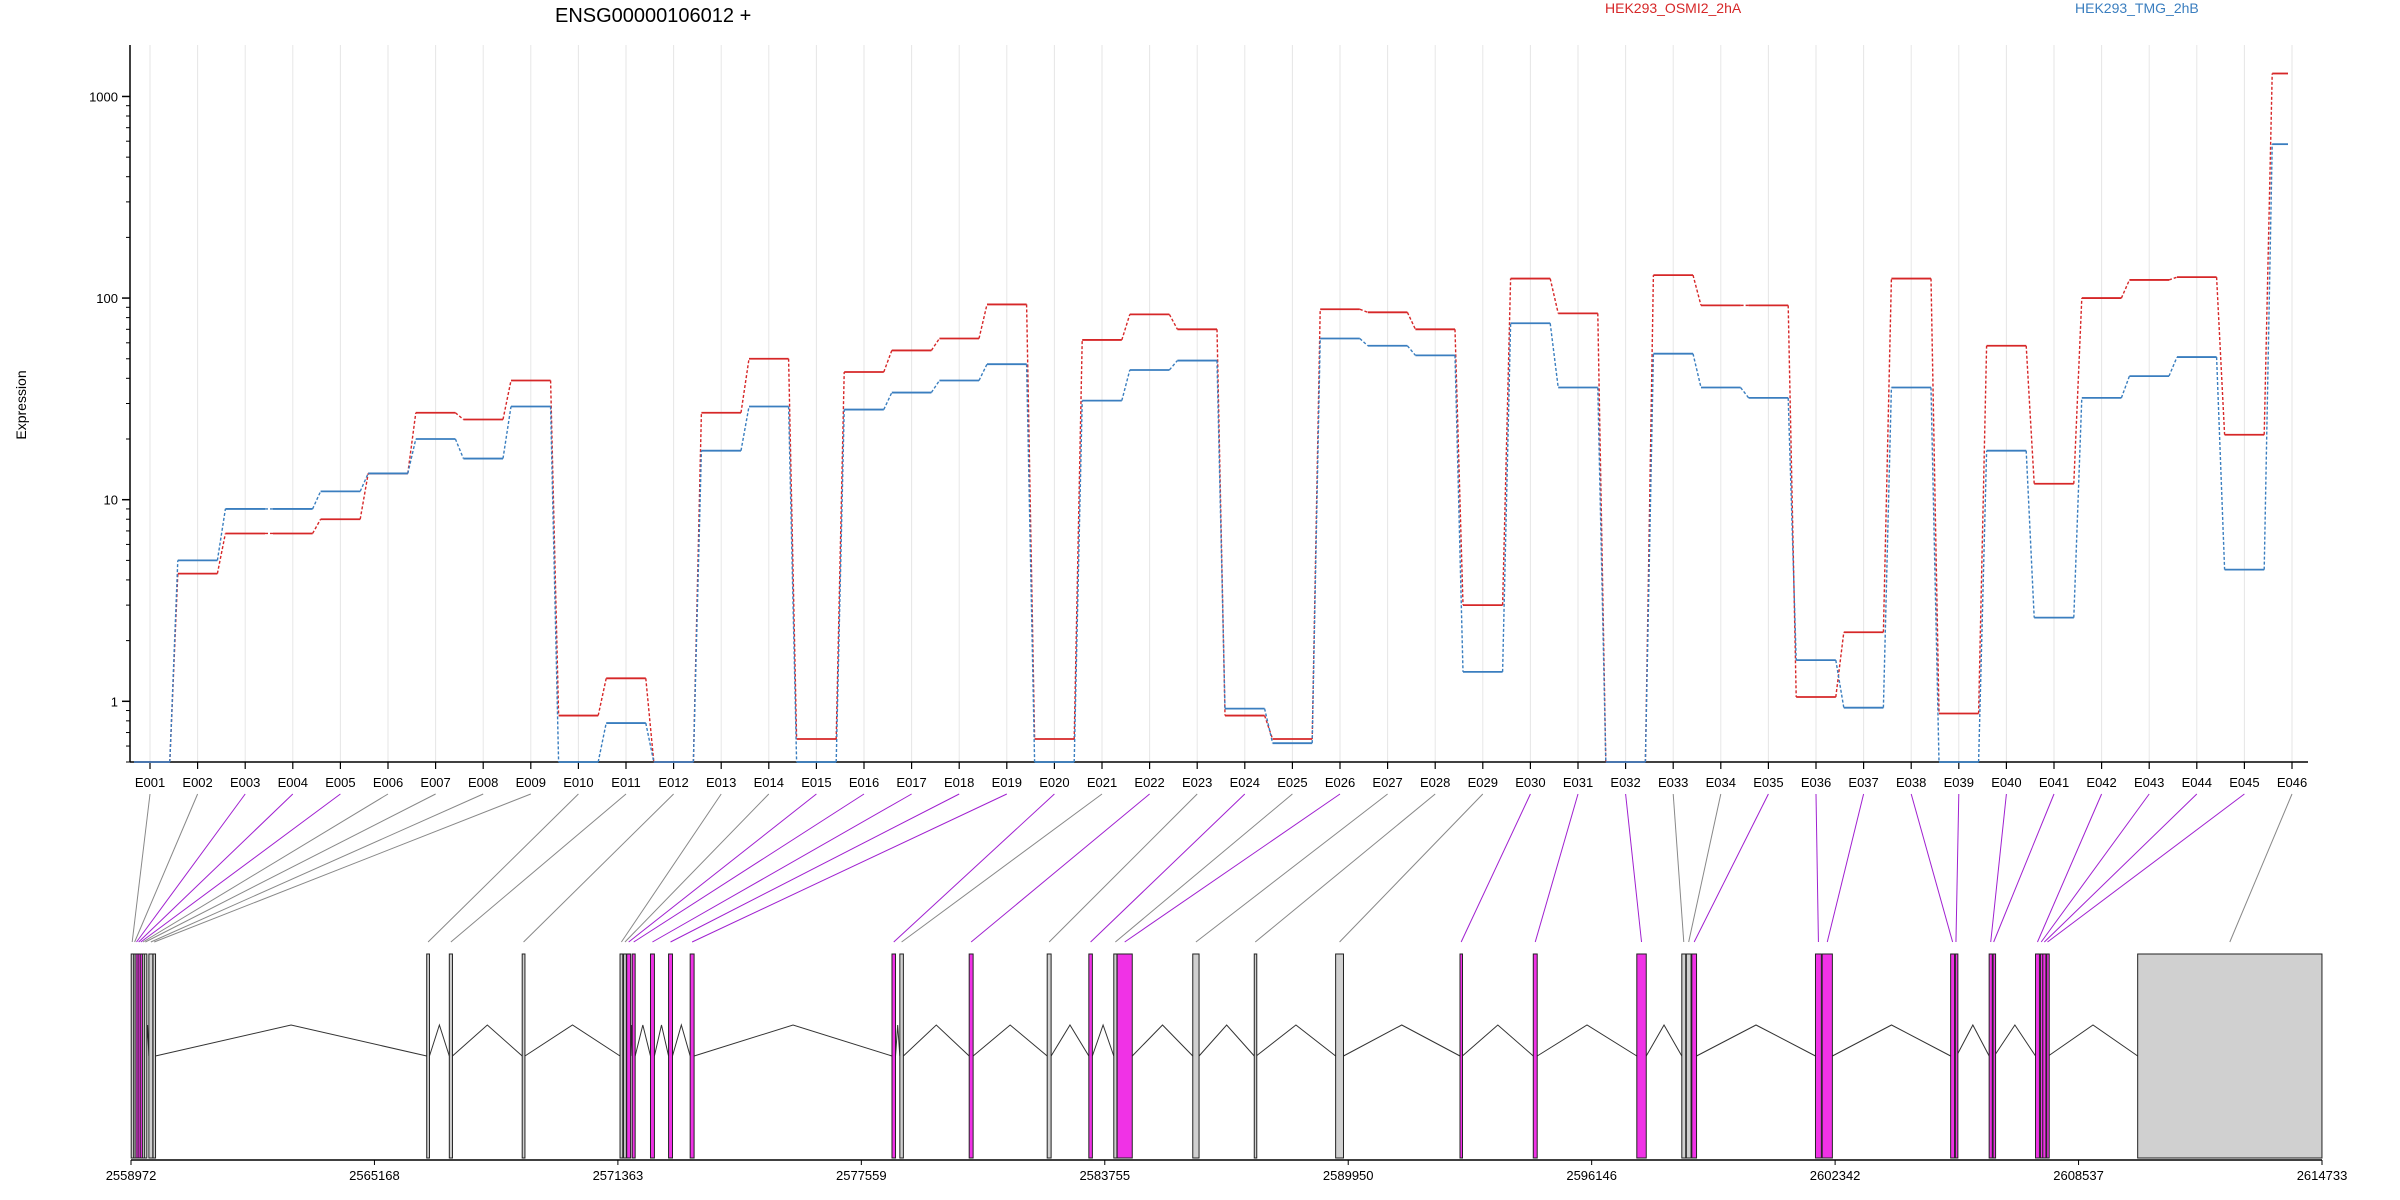  Describe the element at coordinates (1816, 782) in the screenshot. I see `x-tick-label: E036` at that location.